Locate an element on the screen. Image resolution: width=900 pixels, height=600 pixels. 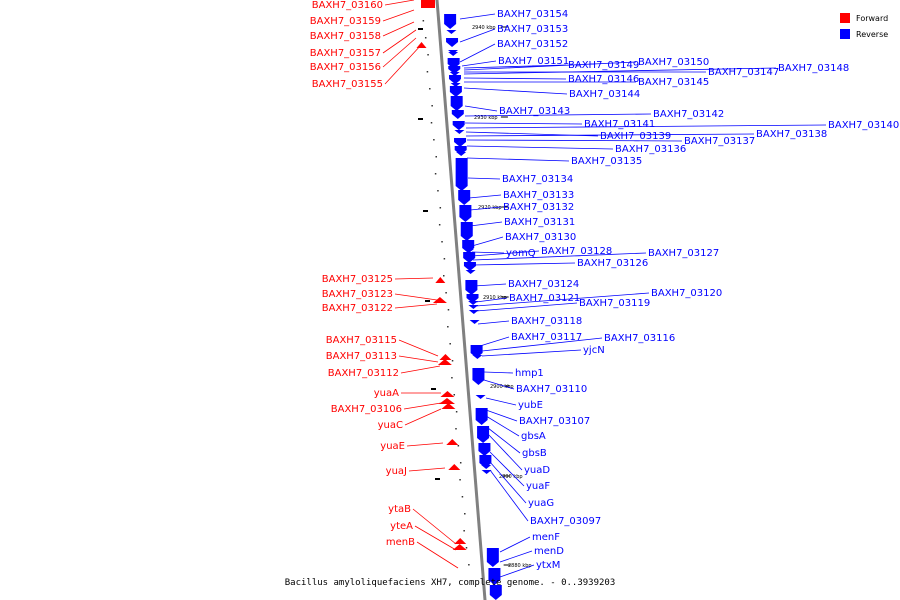
reverse-gene-label: BAXH7_03138 is located at coordinates (791, 134).